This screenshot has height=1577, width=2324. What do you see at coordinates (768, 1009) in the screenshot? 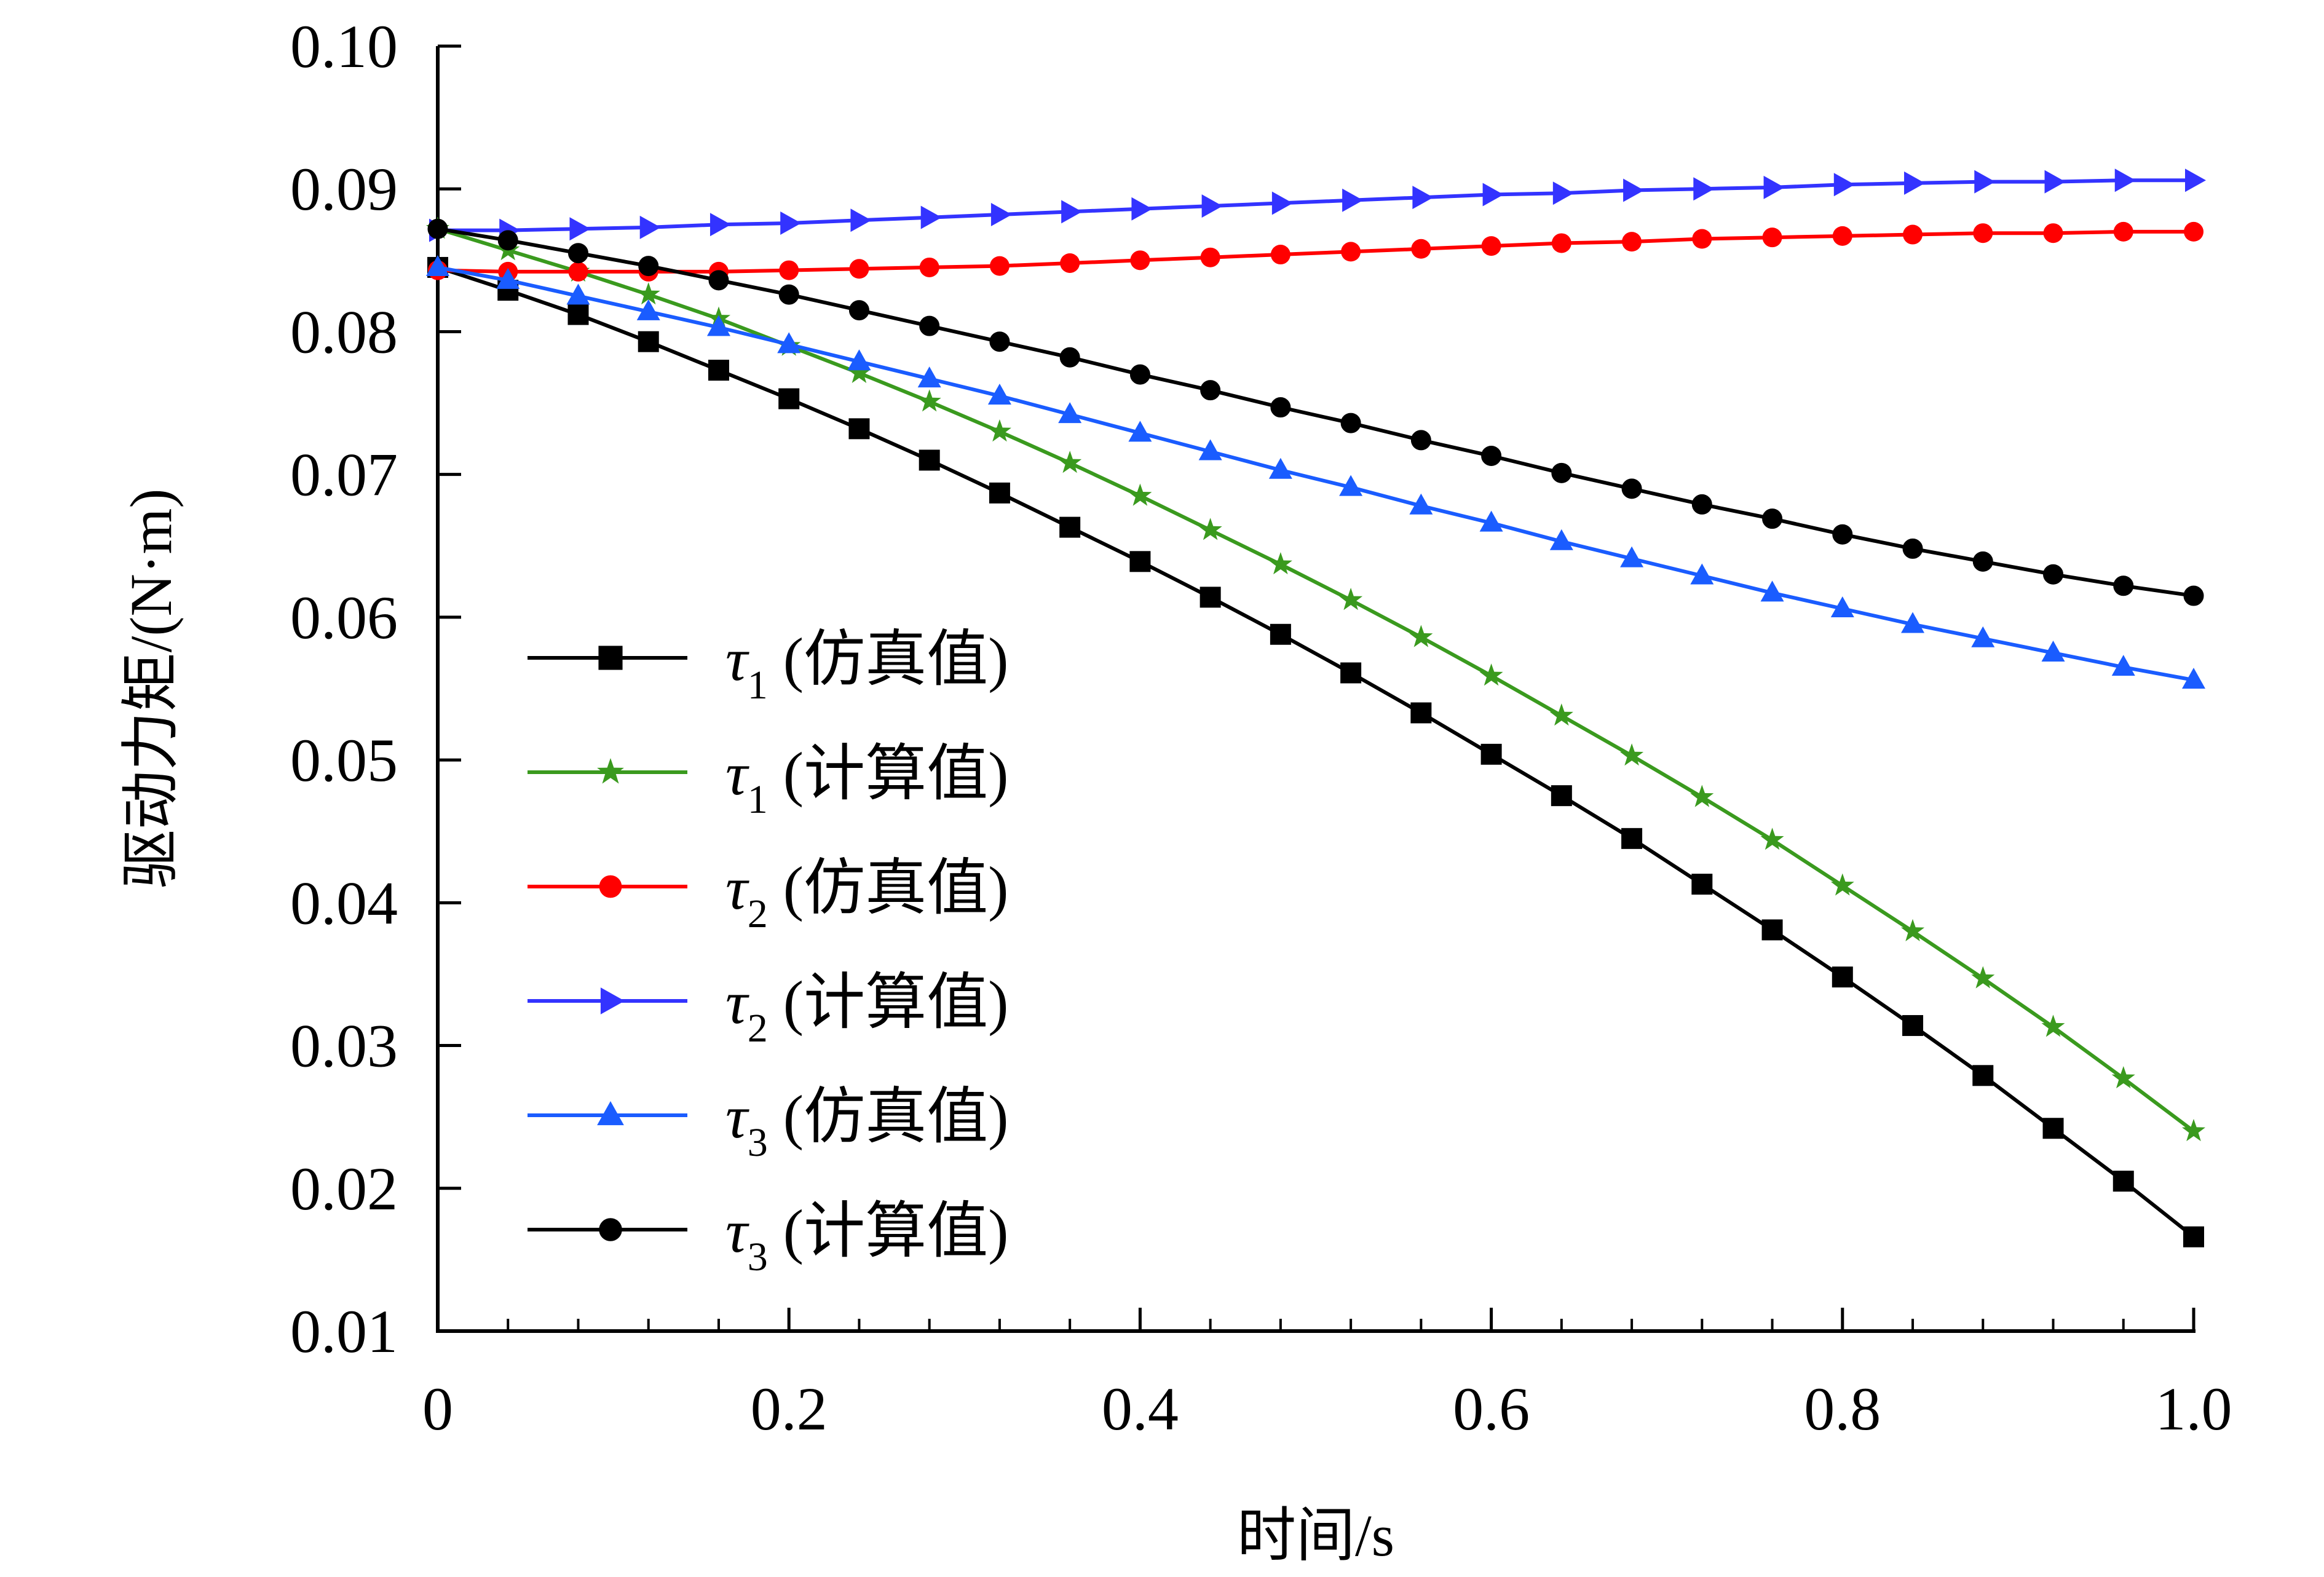
I see `legend-item: τ2 (计算值)` at bounding box center [768, 1009].